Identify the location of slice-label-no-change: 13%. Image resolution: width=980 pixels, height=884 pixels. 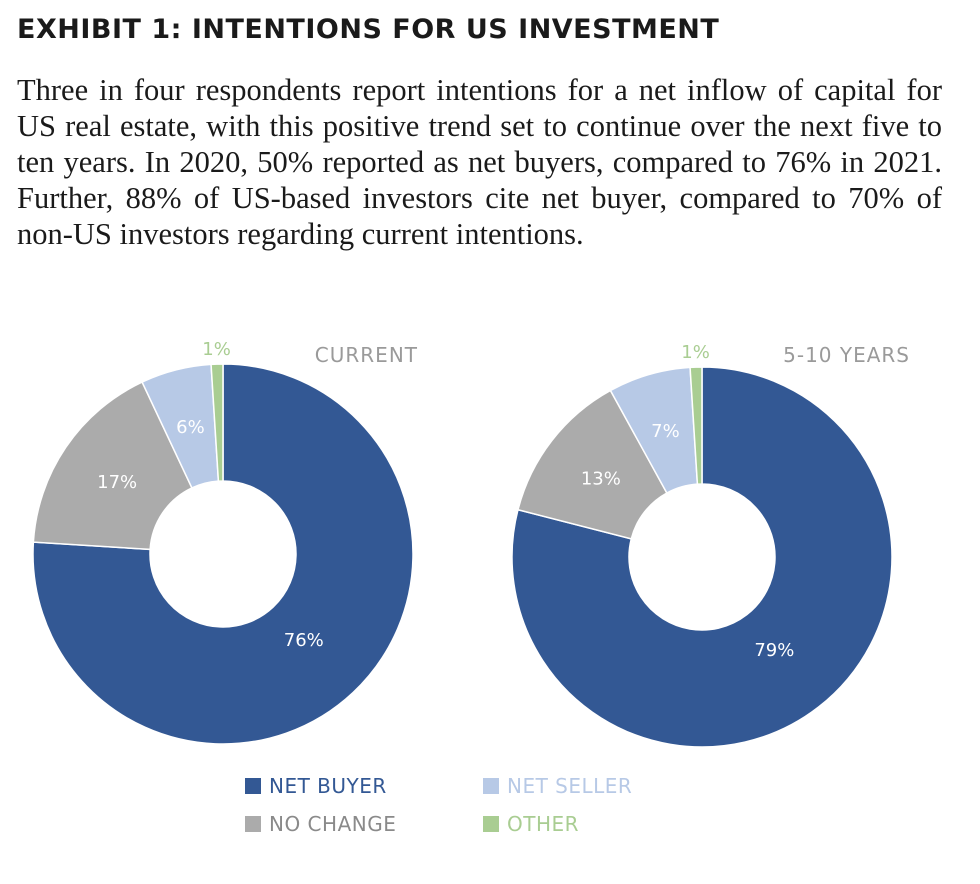
(601, 479).